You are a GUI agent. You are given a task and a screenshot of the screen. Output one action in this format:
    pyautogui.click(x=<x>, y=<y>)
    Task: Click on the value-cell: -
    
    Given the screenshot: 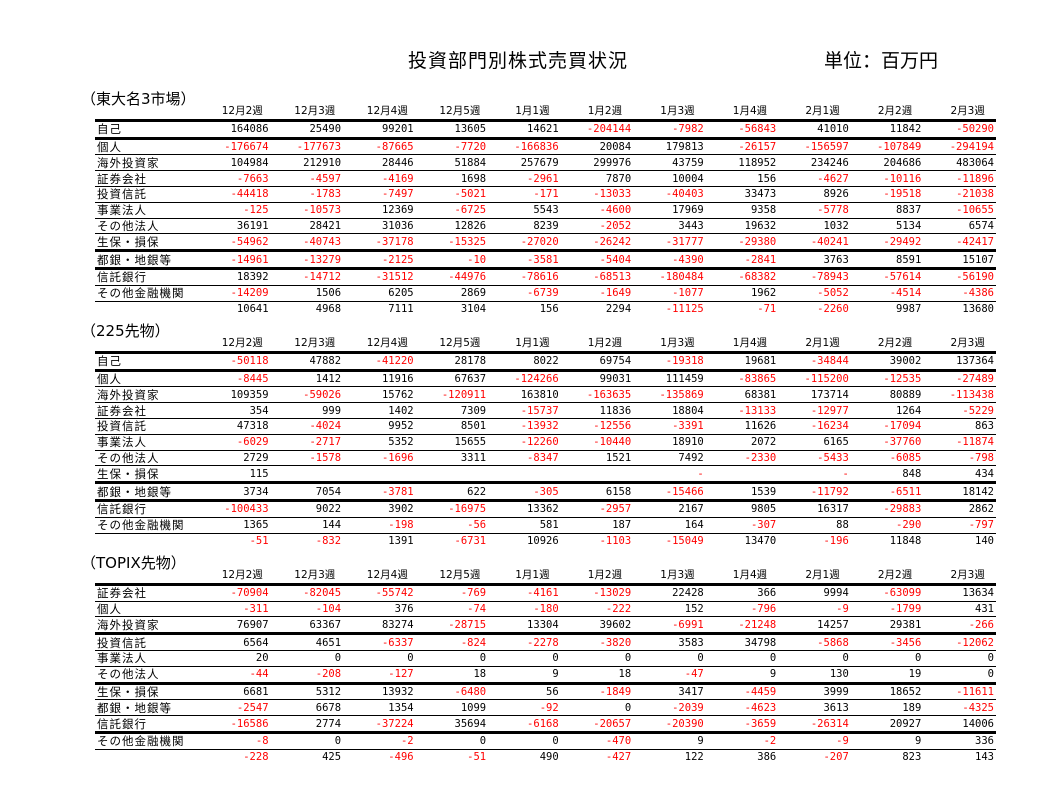 What is the action you would take?
    pyautogui.click(x=845, y=473)
    